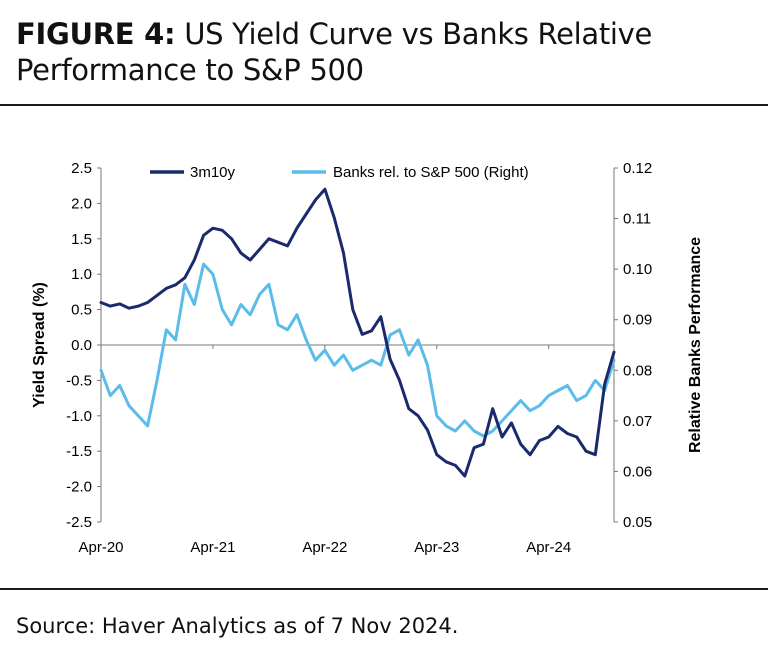  Describe the element at coordinates (637, 421) in the screenshot. I see `y2-tick-label: 0.07` at that location.